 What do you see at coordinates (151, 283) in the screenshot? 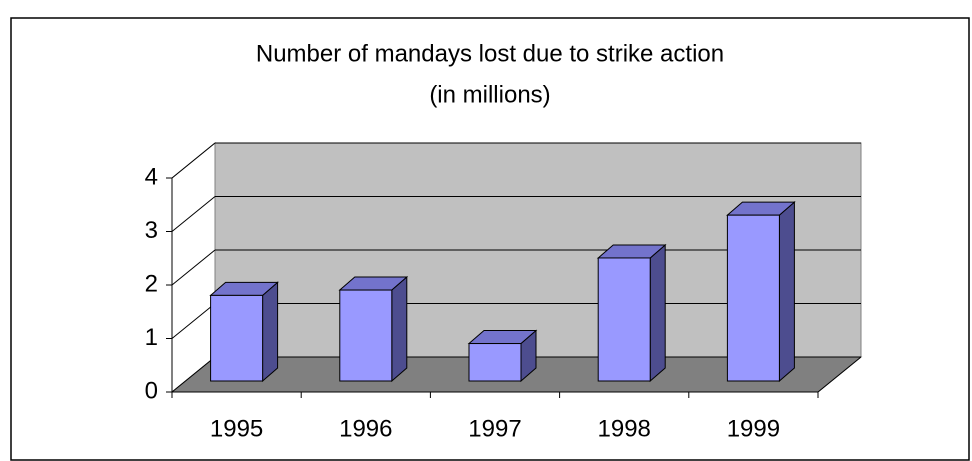
I see `y-tick-label: 2` at bounding box center [151, 283].